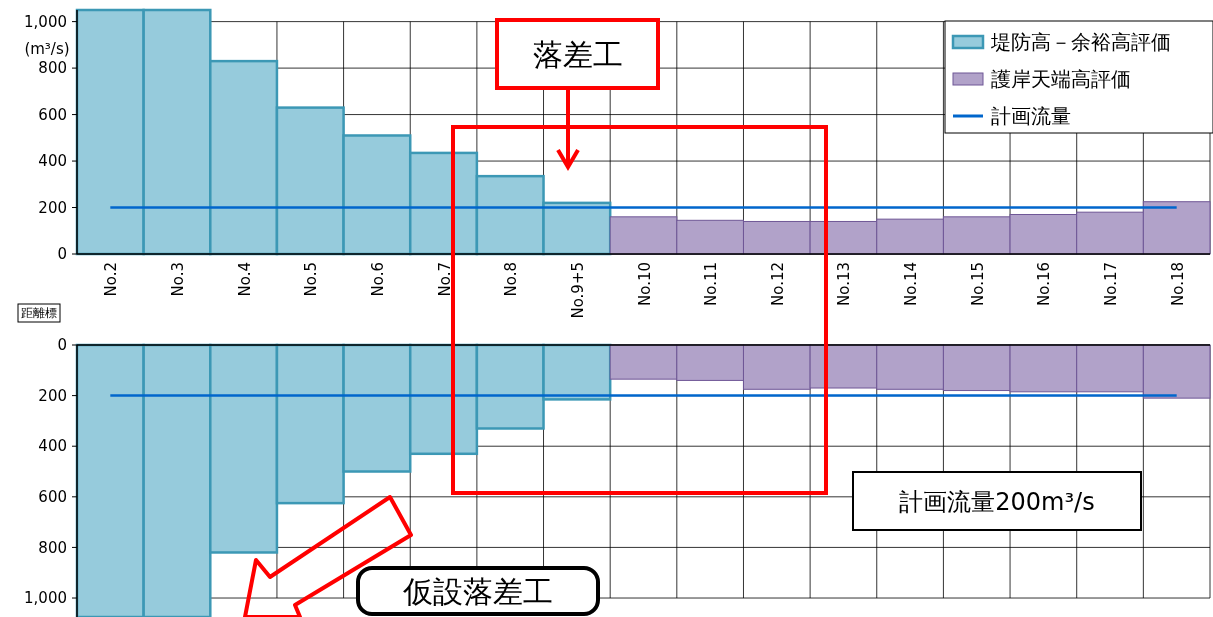 This screenshot has height=617, width=1213. I want to click on note-box: 落差工, so click(577, 54).